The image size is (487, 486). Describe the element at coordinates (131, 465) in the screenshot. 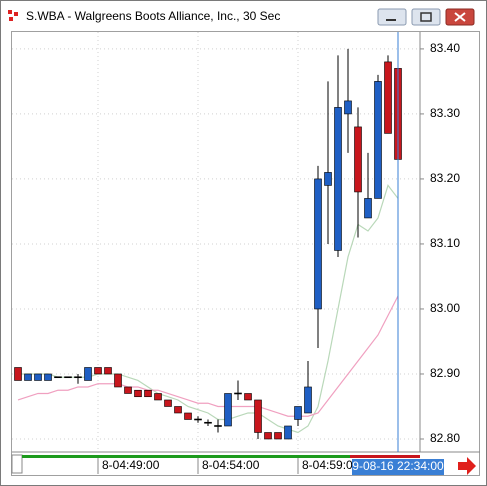

I see `x-tick-label: 8-04:49:00` at that location.